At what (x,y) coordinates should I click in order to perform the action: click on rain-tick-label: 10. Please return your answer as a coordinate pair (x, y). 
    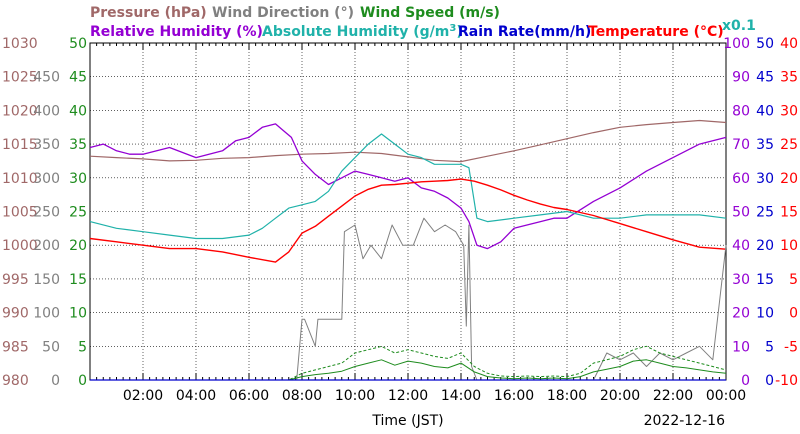
    Looking at the image, I should click on (765, 314).